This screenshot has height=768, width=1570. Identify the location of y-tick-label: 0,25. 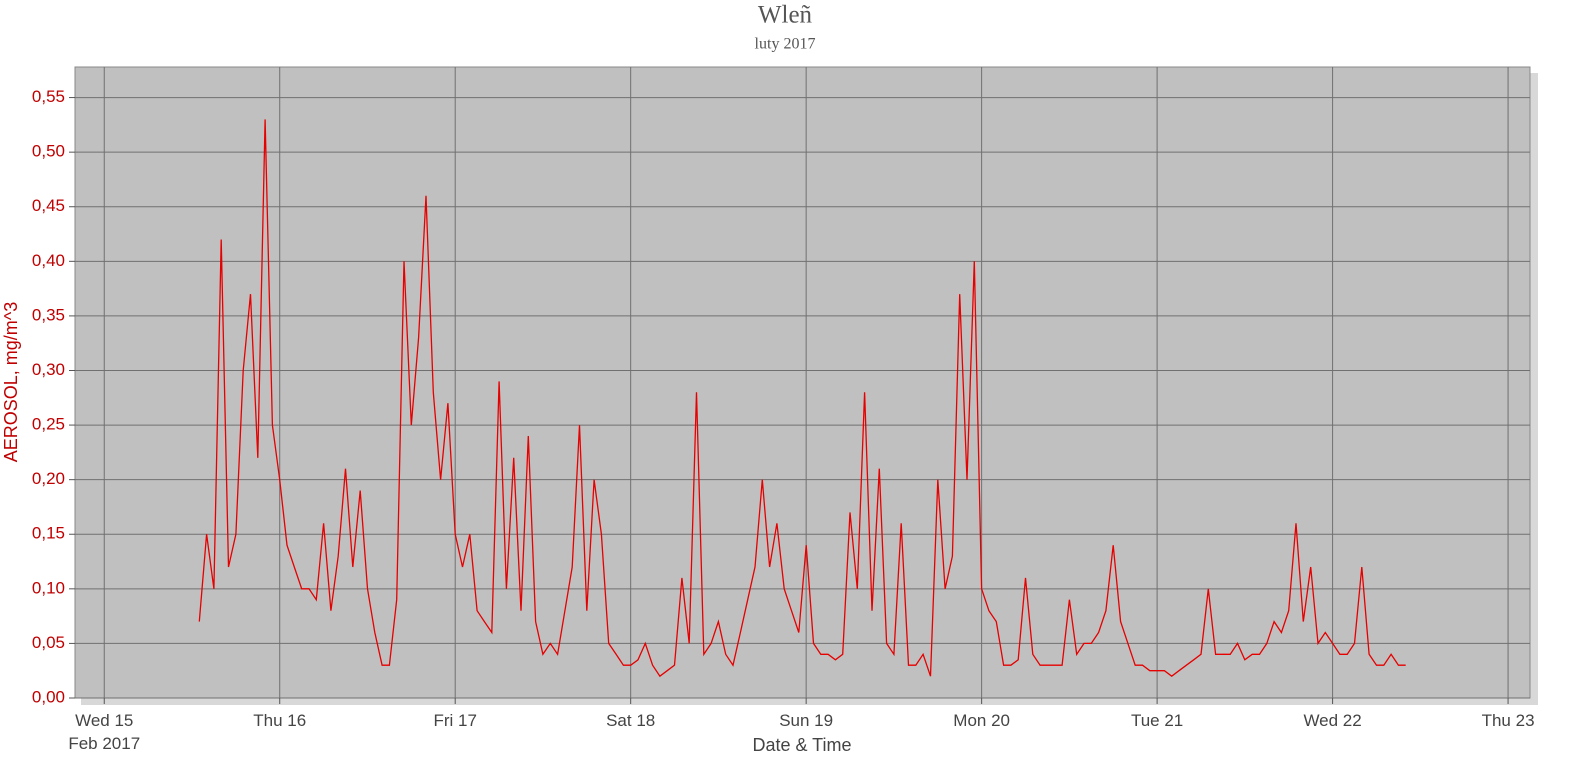
(48, 424).